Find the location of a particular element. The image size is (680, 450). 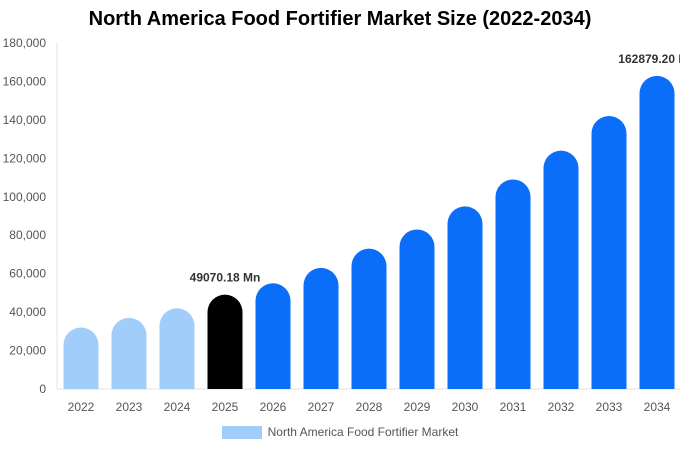

x-tick-label: 2030 is located at coordinates (465, 407).